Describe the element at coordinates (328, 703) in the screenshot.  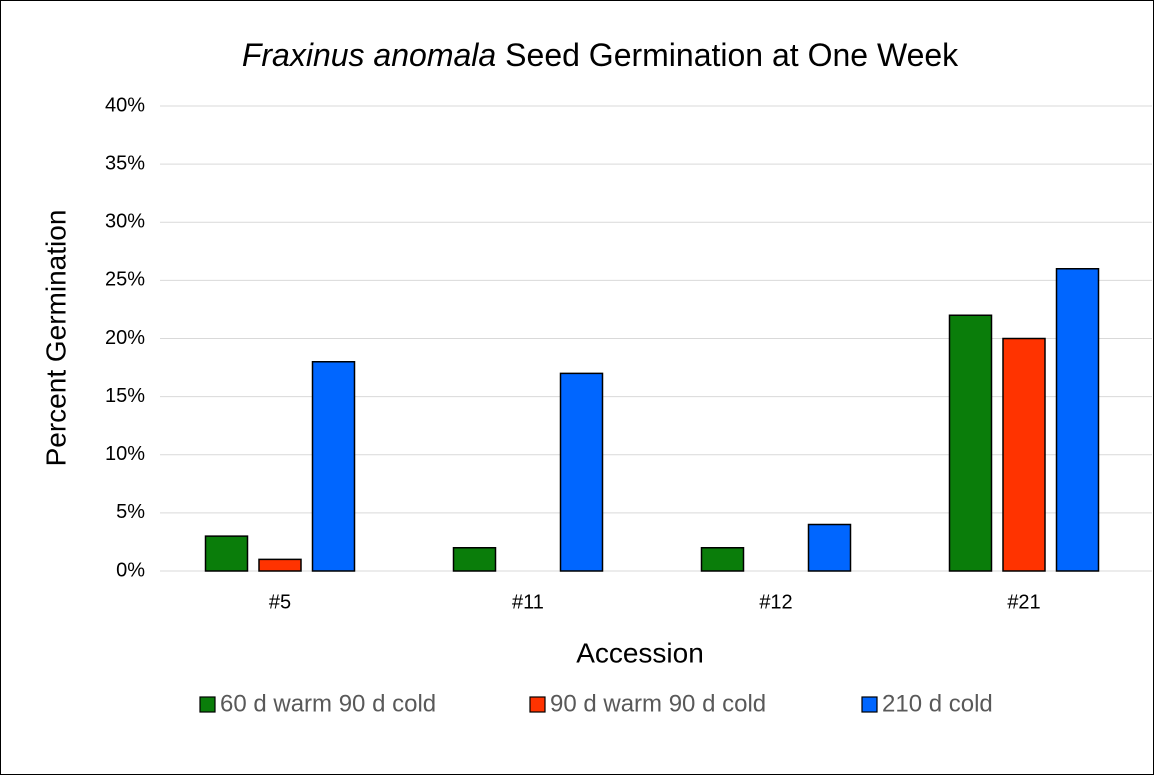
I see `legend-label: 60 d warm 90 d cold` at that location.